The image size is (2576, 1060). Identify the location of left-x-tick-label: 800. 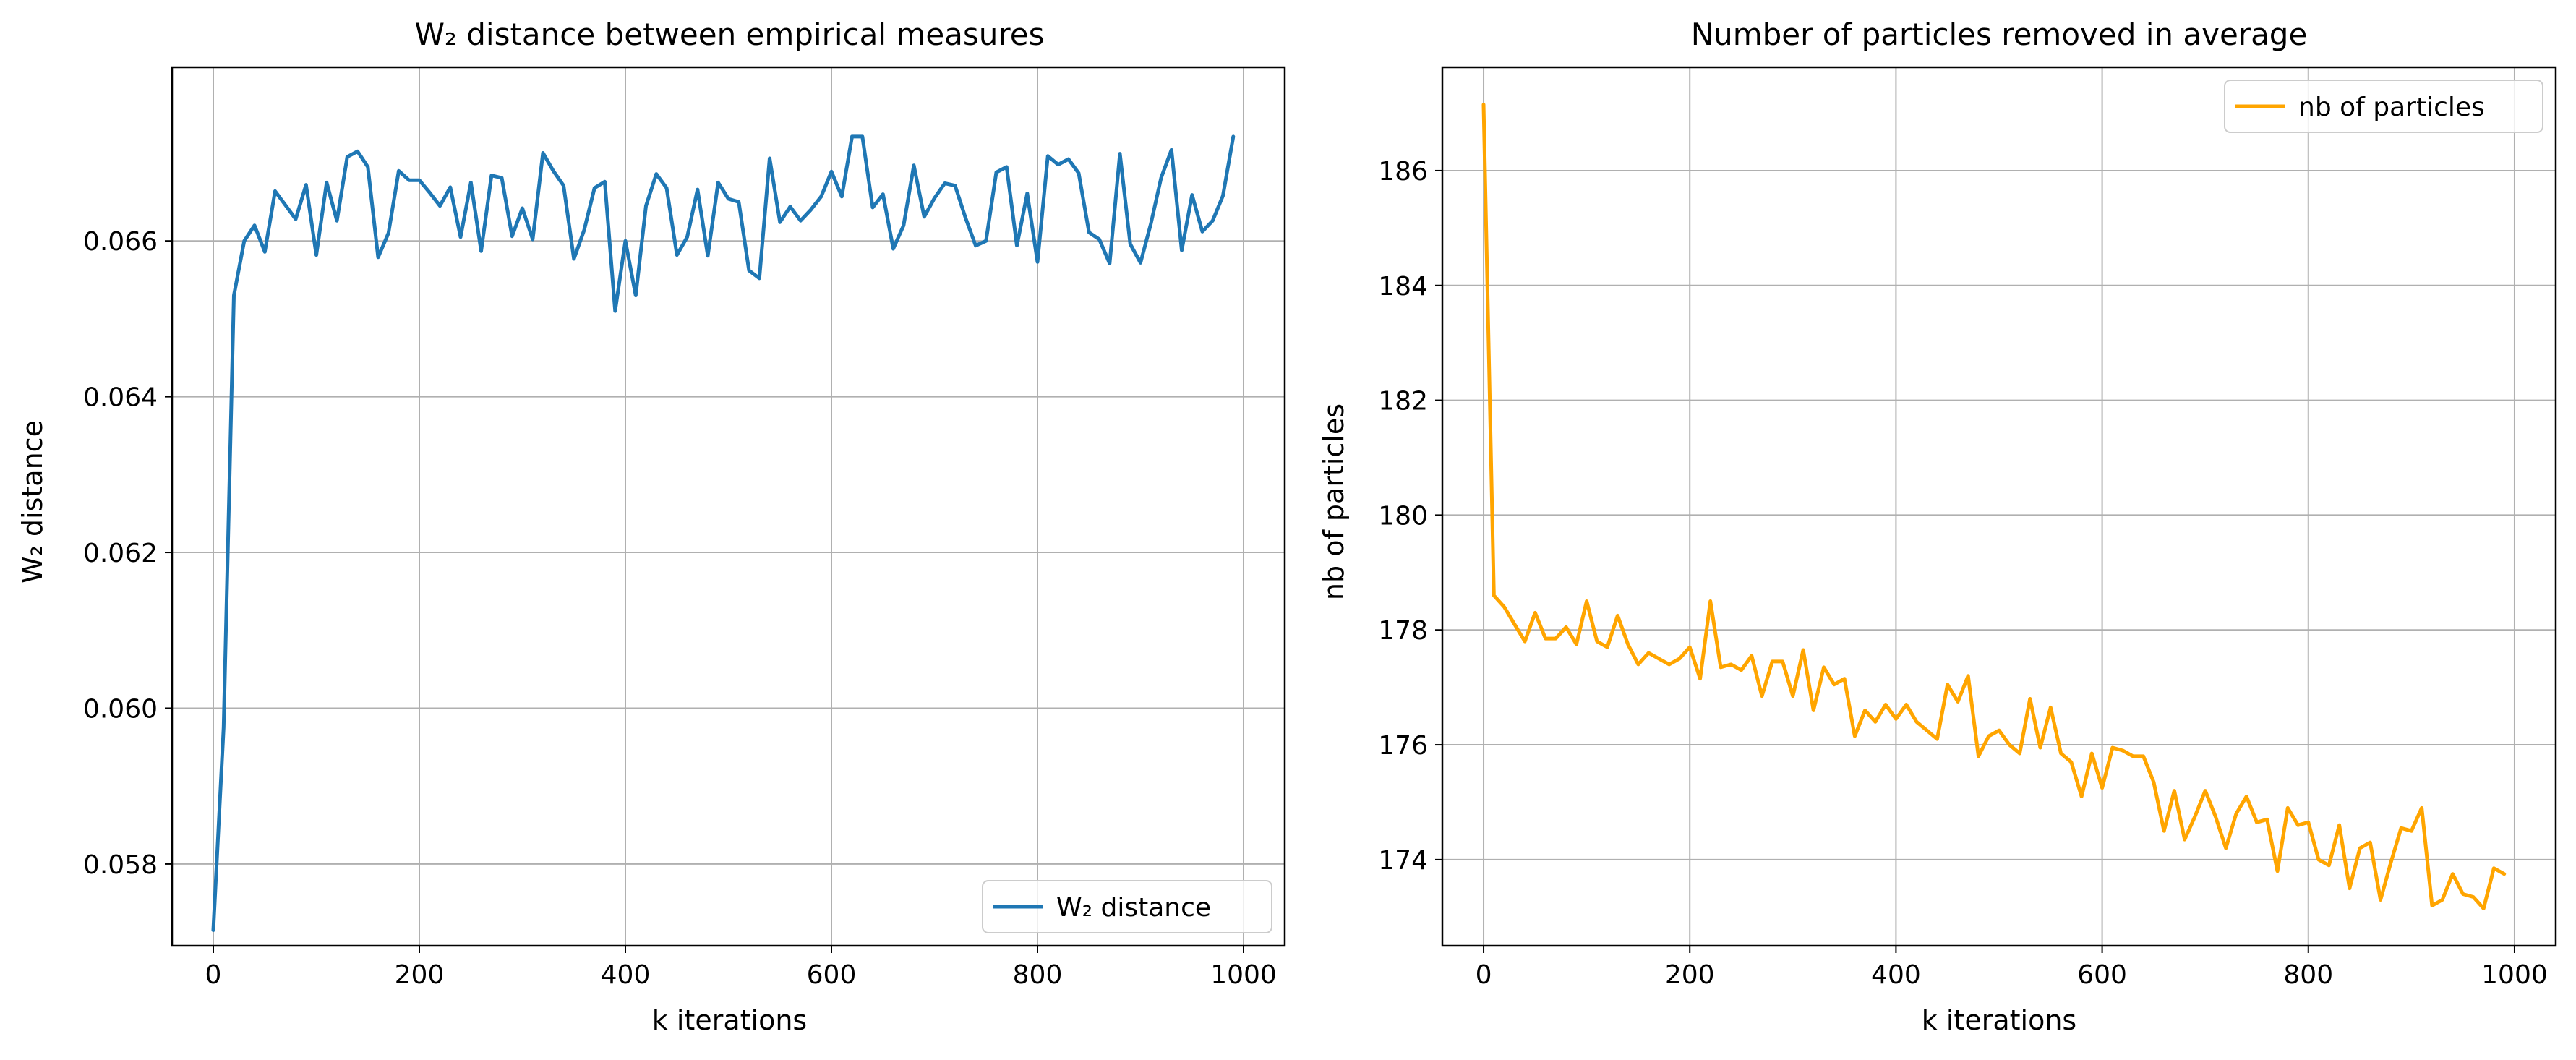
(1038, 975).